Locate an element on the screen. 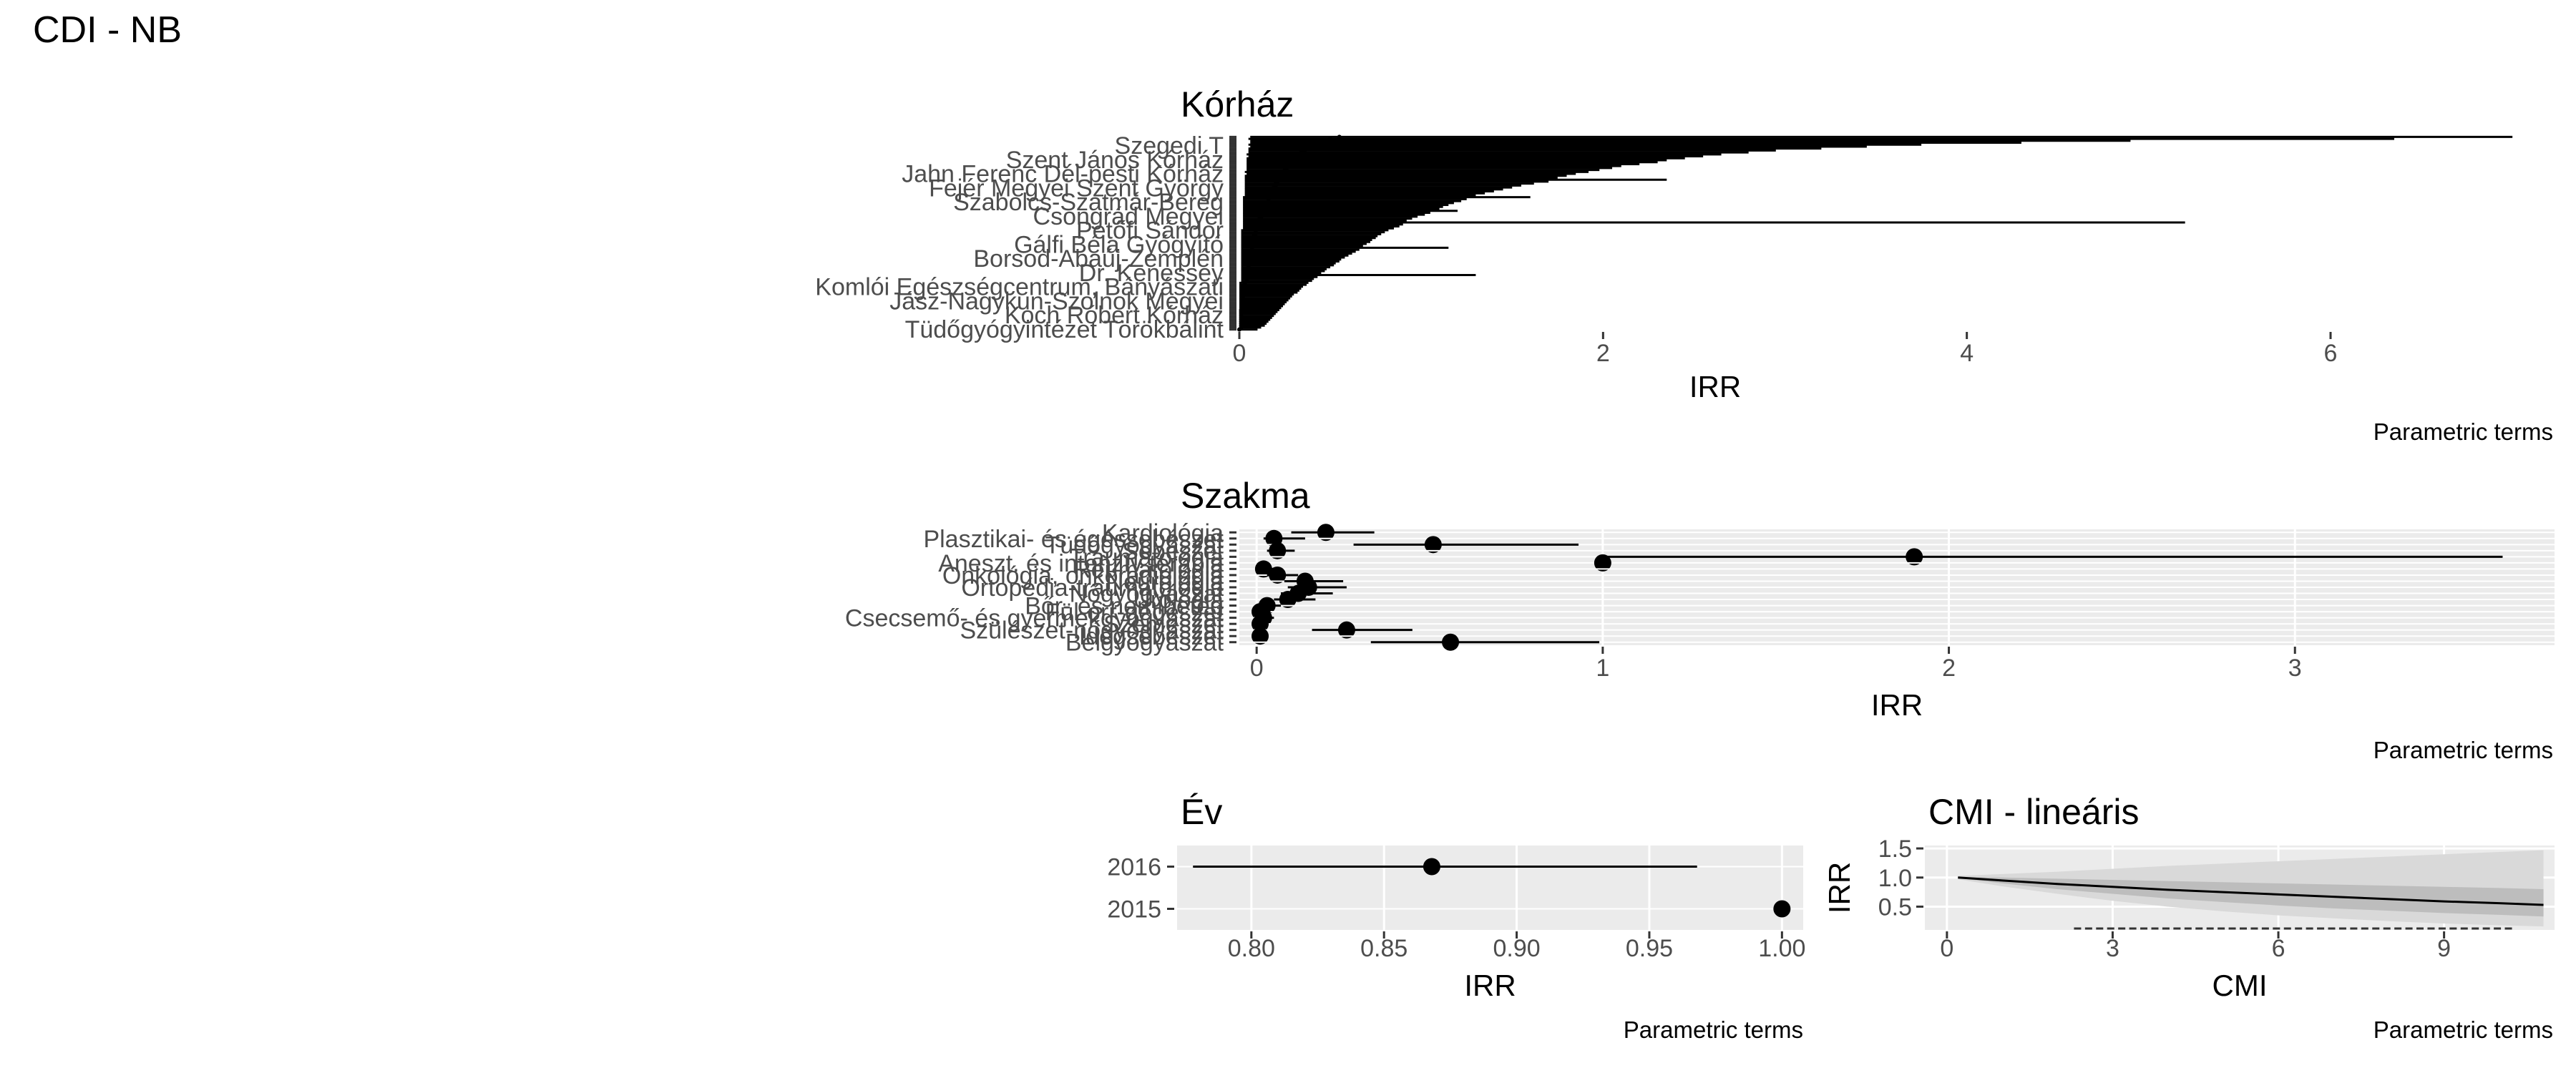 The image size is (2576, 1073). x-tick-label: 1 is located at coordinates (1602, 668).